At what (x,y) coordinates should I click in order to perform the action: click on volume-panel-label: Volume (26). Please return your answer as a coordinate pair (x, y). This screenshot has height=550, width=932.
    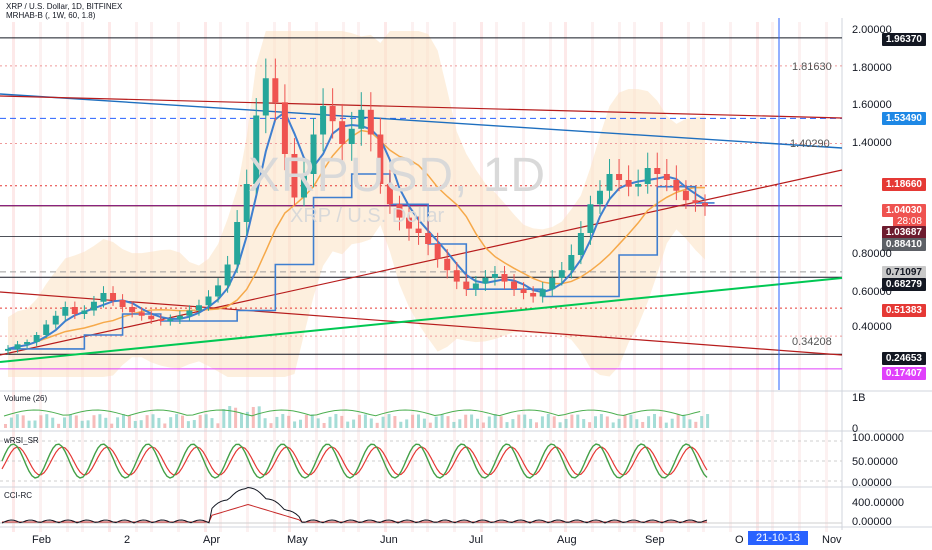
    Looking at the image, I should click on (26, 398).